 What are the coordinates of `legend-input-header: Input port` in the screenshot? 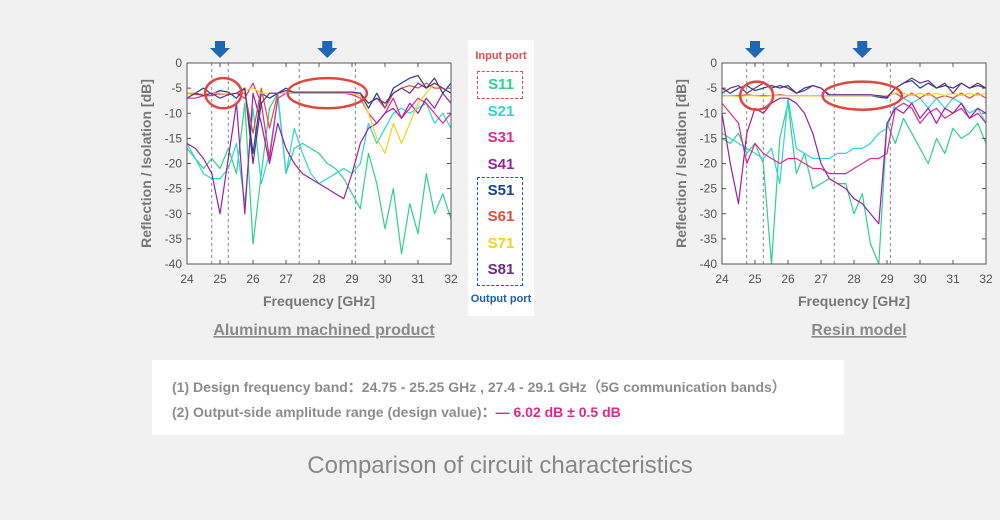 It's located at (501, 56).